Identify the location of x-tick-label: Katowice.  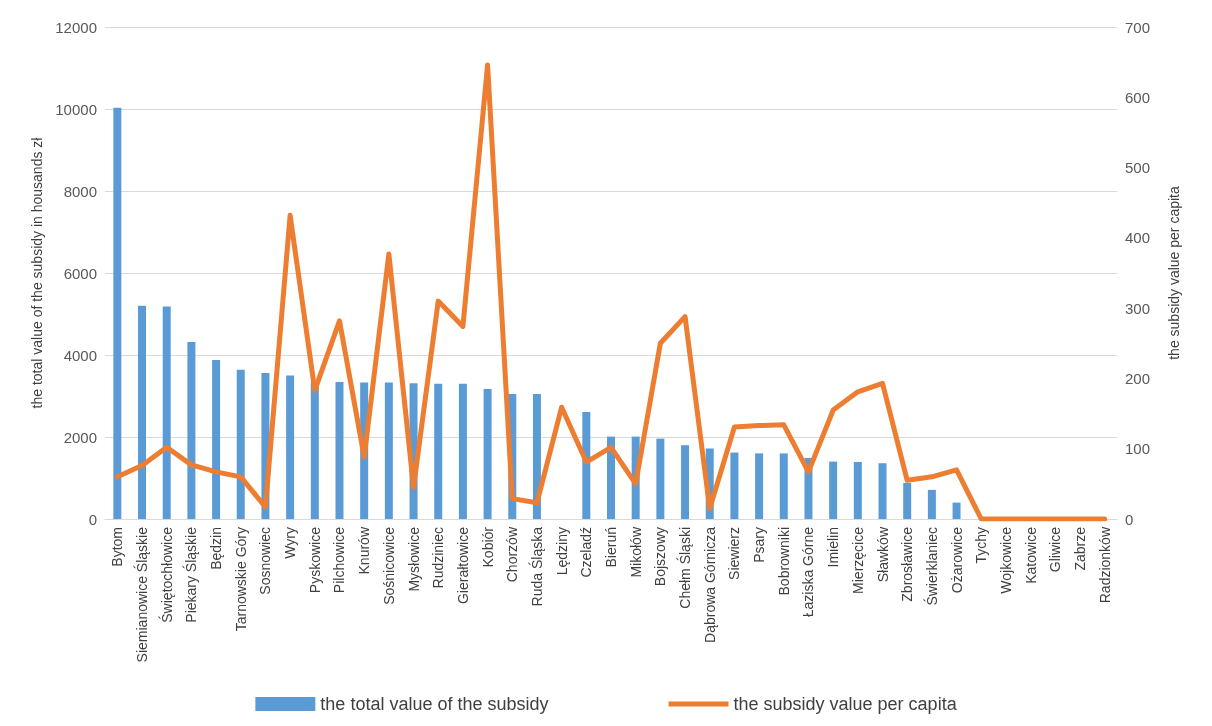
(1030, 555).